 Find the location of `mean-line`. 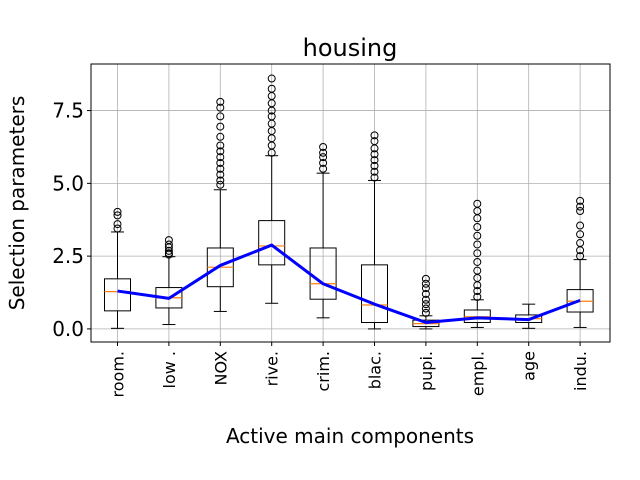

mean-line is located at coordinates (349, 283).